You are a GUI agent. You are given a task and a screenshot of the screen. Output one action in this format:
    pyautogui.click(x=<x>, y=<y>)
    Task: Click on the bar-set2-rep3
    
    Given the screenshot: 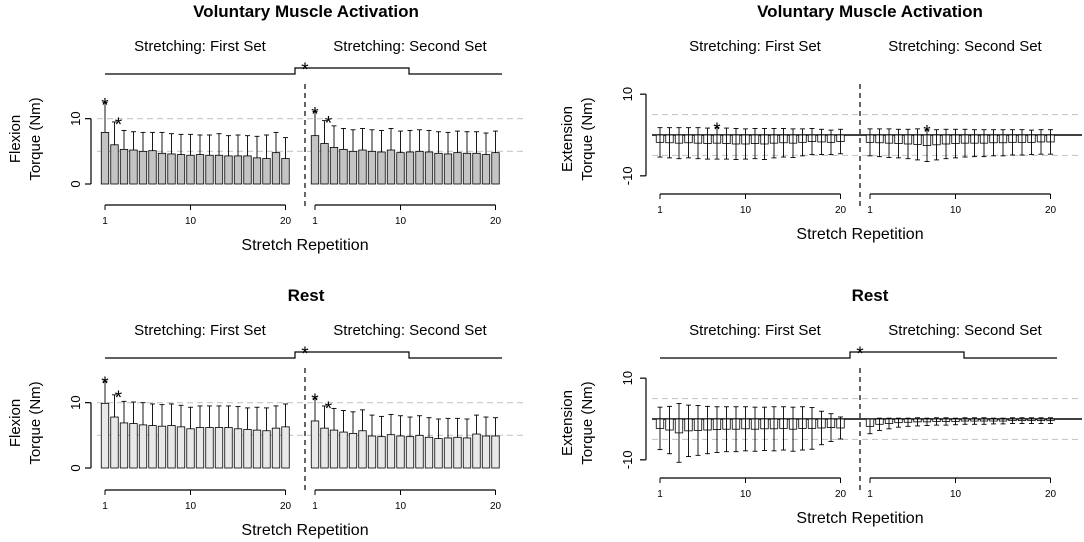 What is the action you would take?
    pyautogui.click(x=334, y=449)
    